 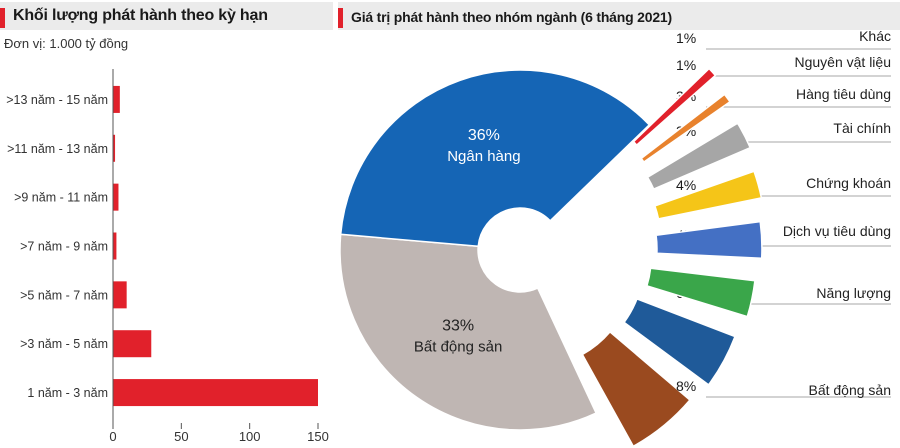 I want to click on pie-category-label-1: Bất động sản, so click(x=458, y=347).